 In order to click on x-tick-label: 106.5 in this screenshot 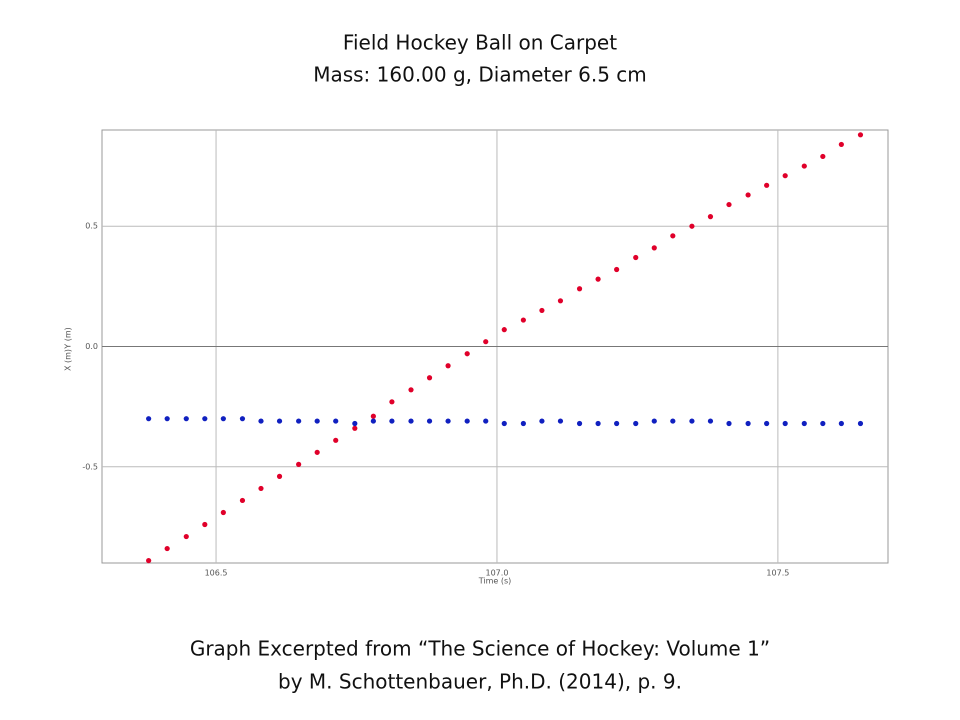, I will do `click(216, 573)`.